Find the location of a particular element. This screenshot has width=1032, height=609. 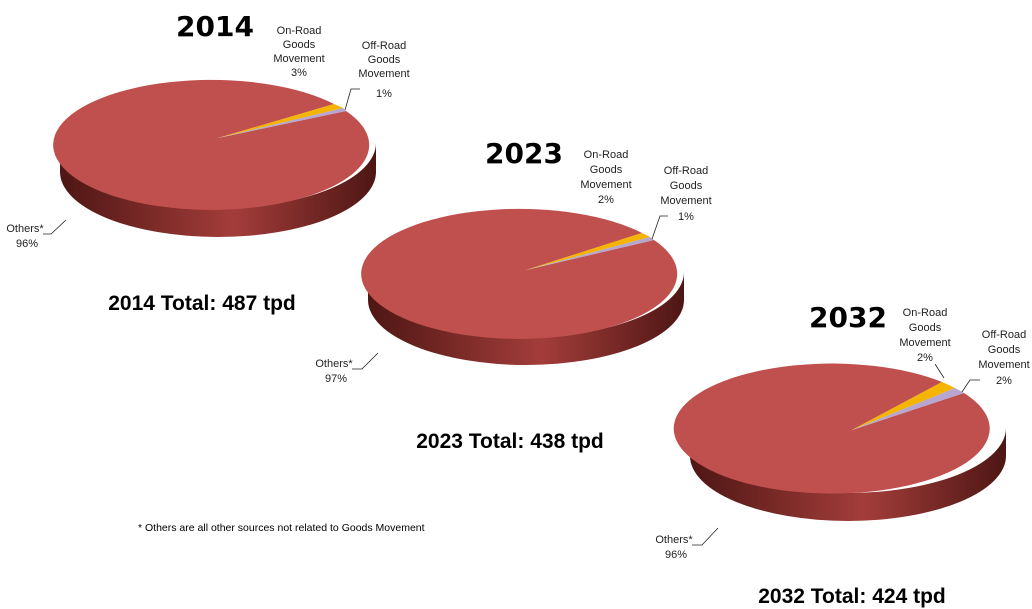

label-2014-on-road-line2: Goods is located at coordinates (299, 45).